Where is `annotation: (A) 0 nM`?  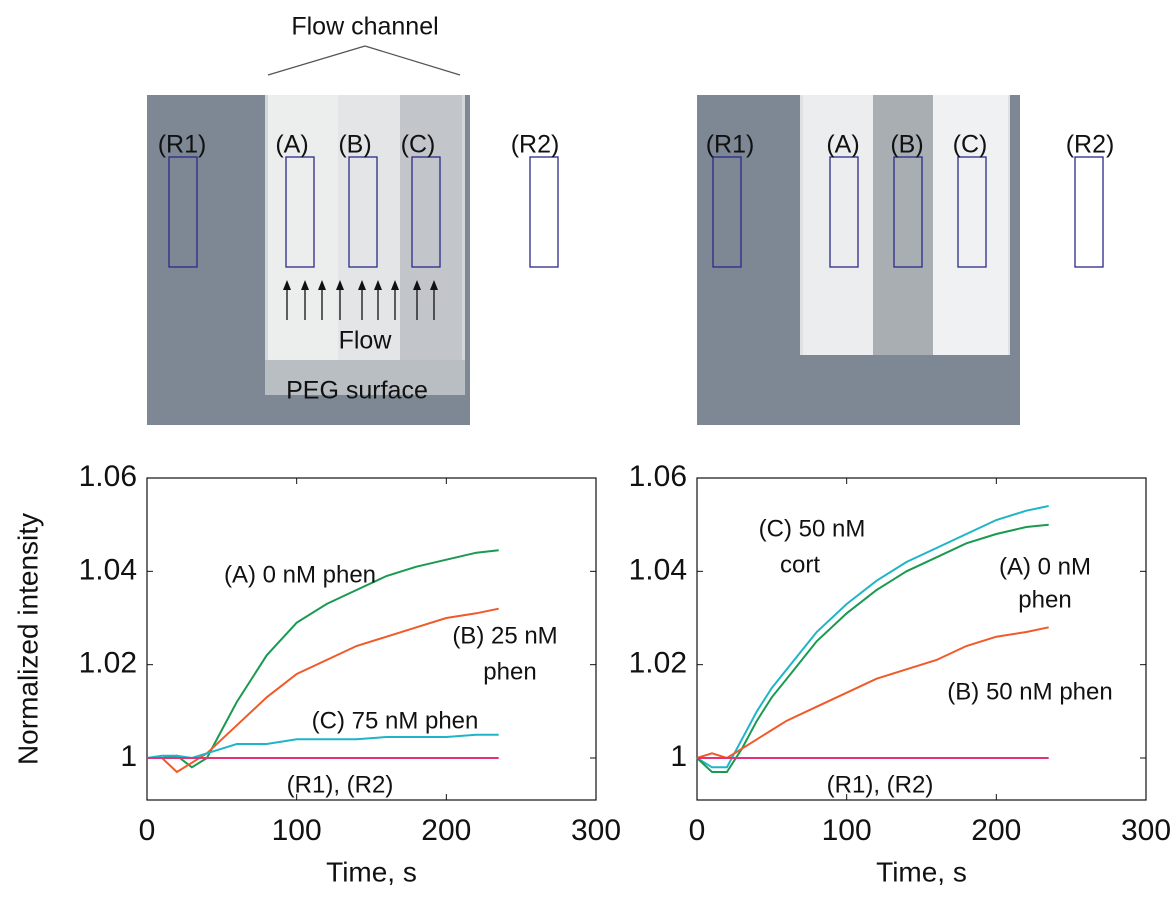 annotation: (A) 0 nM is located at coordinates (1045, 566).